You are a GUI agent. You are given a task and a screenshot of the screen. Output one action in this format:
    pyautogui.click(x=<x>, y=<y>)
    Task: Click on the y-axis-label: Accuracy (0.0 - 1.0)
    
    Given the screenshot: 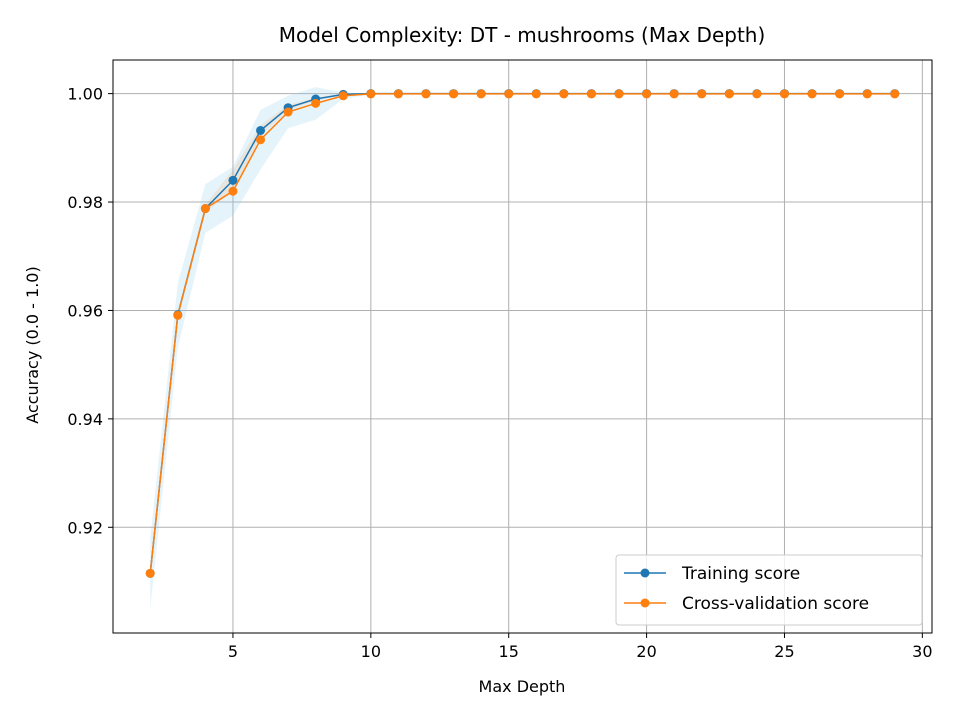 What is the action you would take?
    pyautogui.click(x=32, y=344)
    